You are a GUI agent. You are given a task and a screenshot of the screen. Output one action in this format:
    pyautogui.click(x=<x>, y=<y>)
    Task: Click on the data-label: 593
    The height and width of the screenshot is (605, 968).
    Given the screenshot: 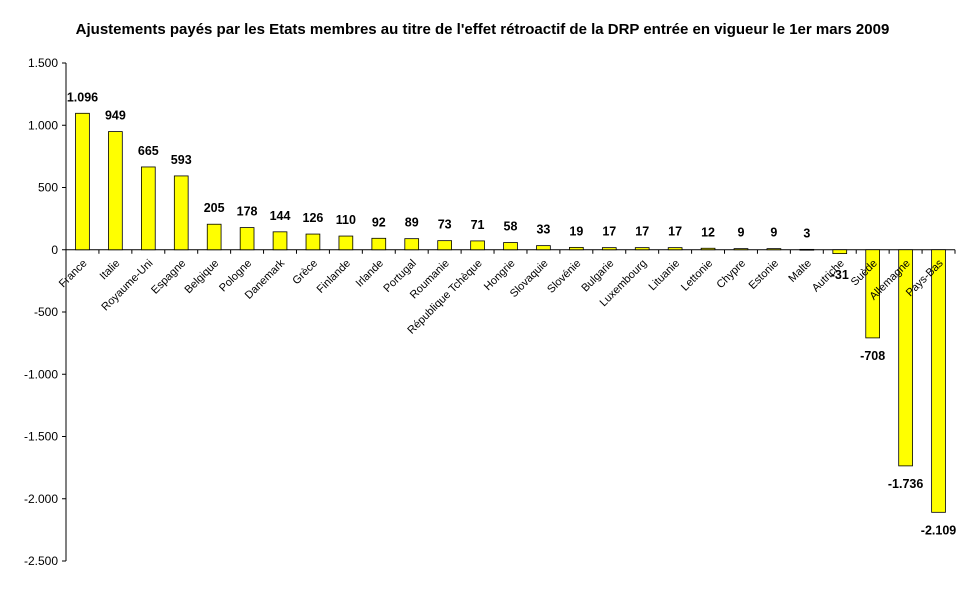 What is the action you would take?
    pyautogui.click(x=181, y=160)
    